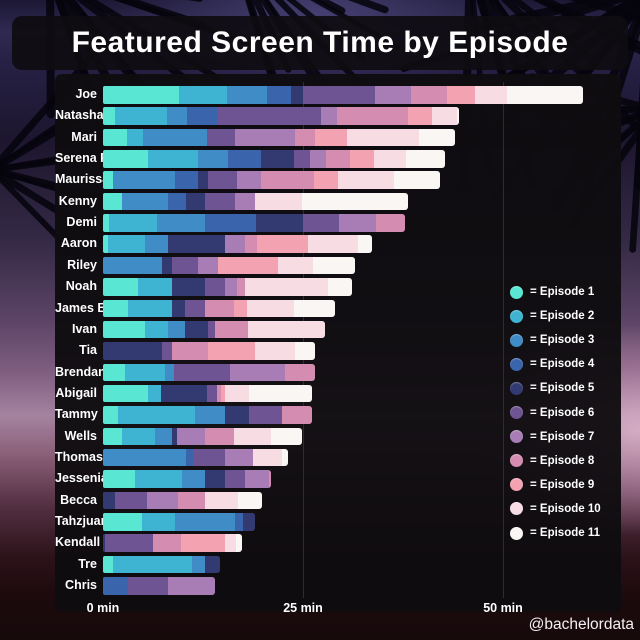  Describe the element at coordinates (565, 533) in the screenshot. I see `legend-label: = Episode 11` at that location.